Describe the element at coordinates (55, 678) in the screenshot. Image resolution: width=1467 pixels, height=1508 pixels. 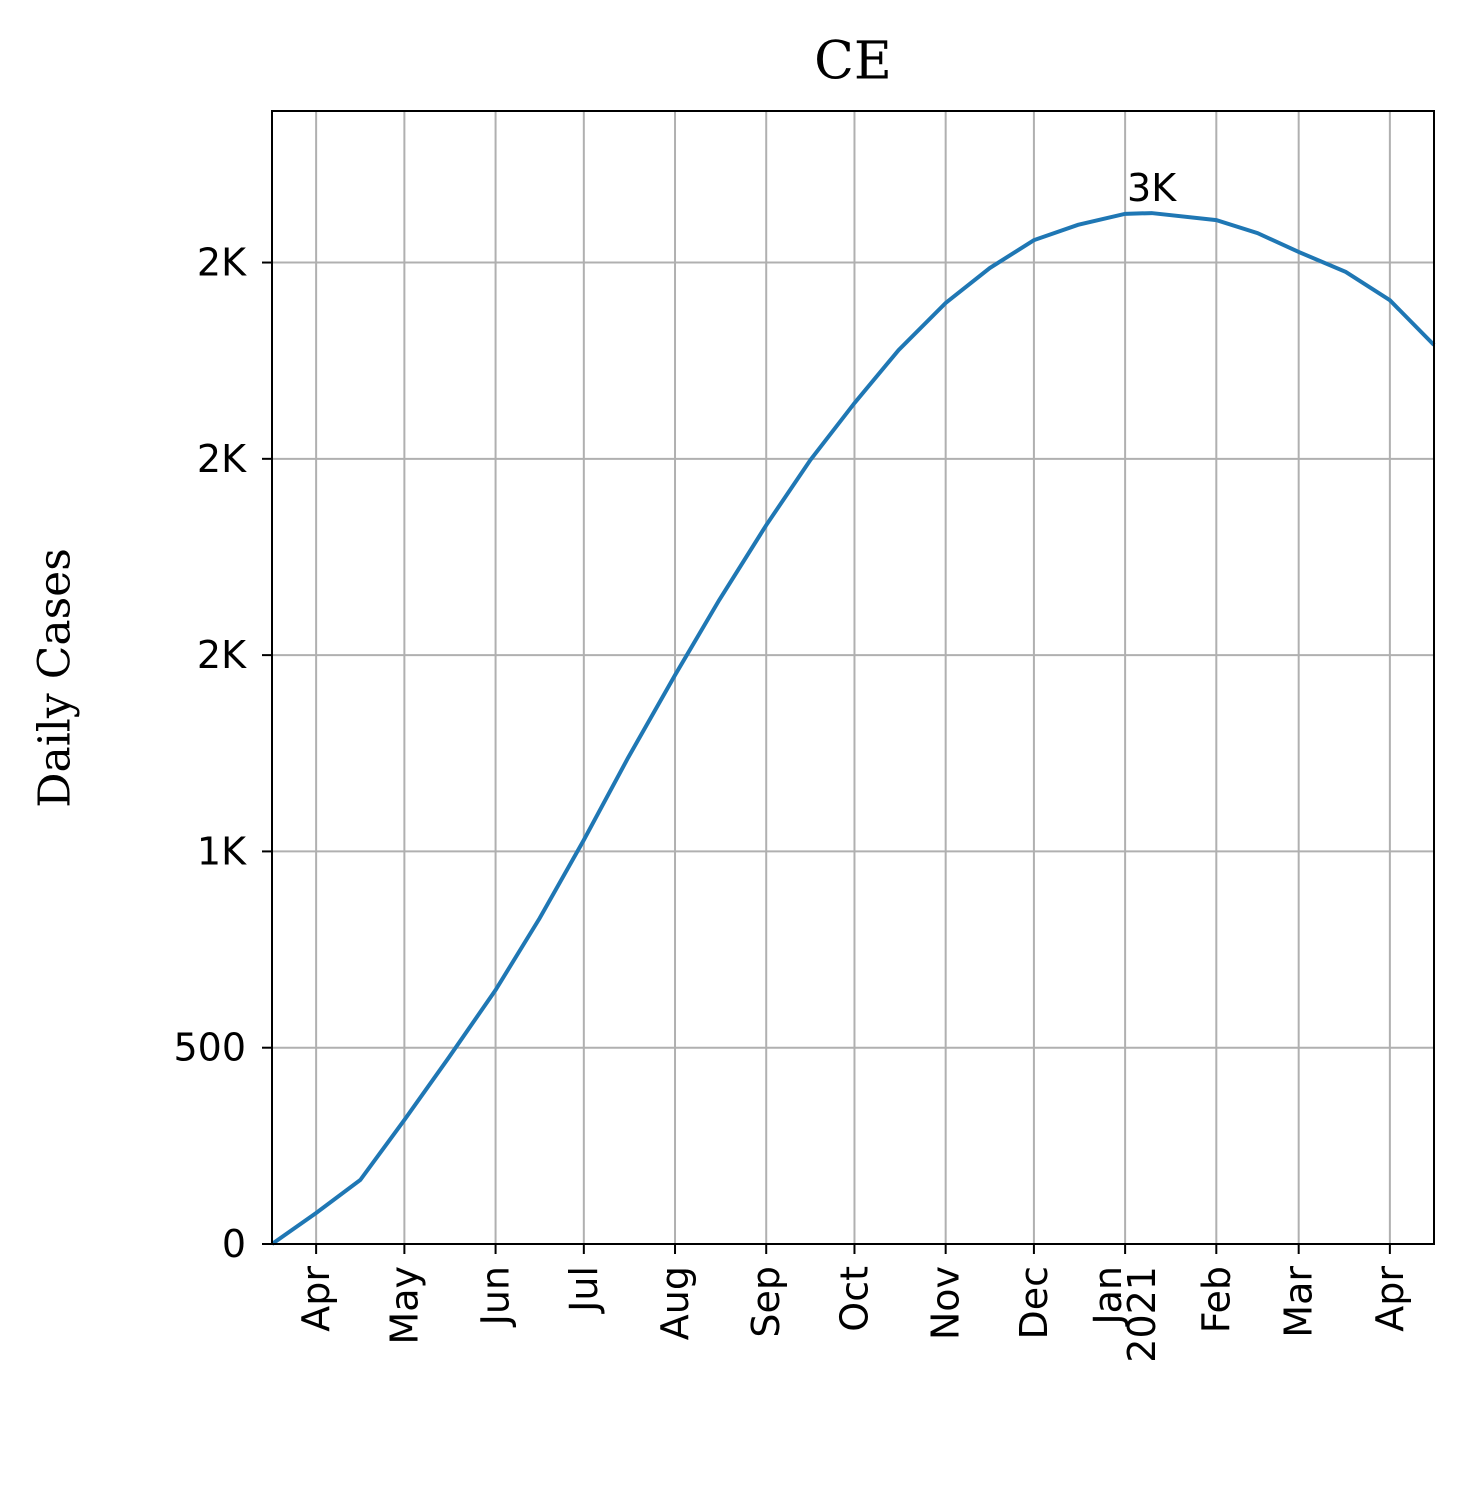
I see `y-axis-label: Daily Cases` at that location.